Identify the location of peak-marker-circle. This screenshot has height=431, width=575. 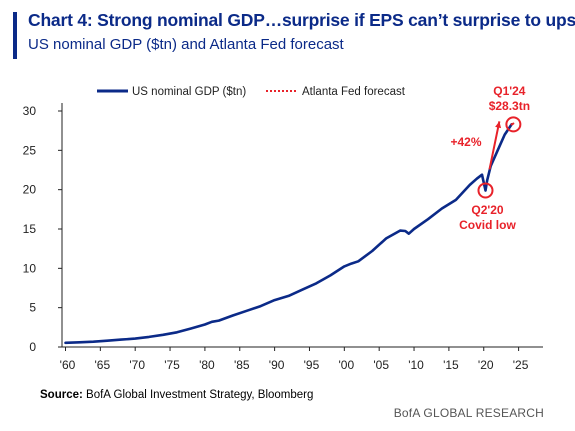
(513, 124).